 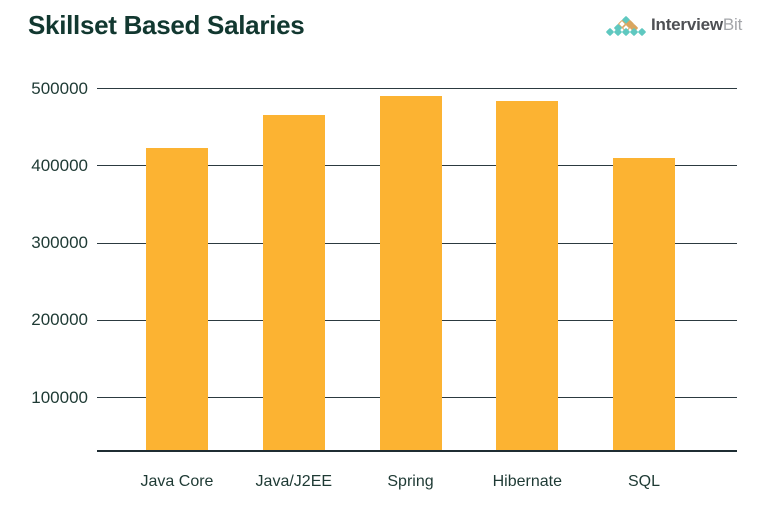 What do you see at coordinates (177, 481) in the screenshot?
I see `x-label-java-core: Java Core` at bounding box center [177, 481].